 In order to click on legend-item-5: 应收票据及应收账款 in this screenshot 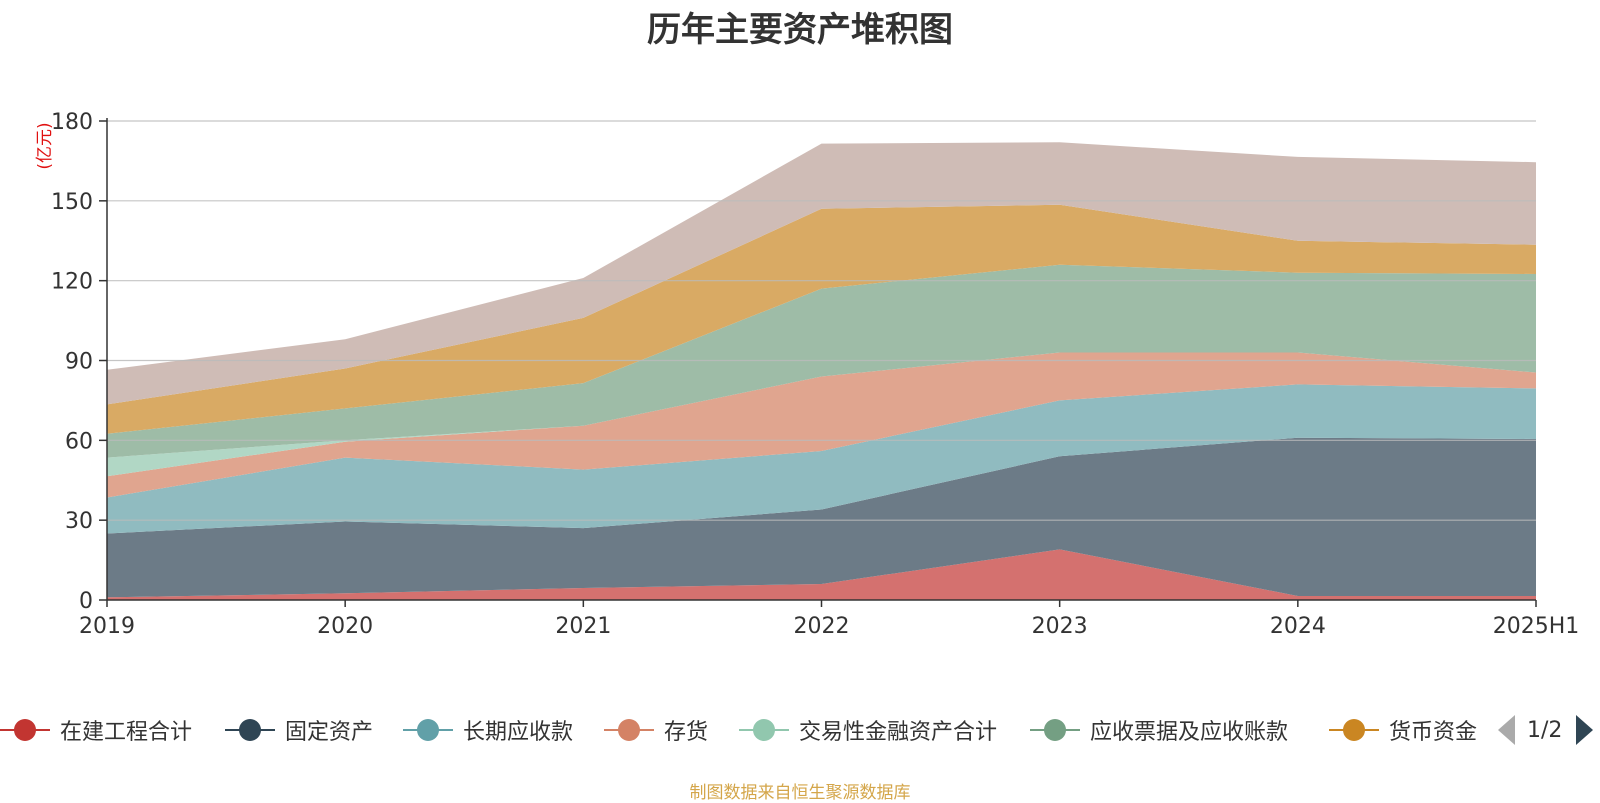, I will do `click(1159, 730)`.